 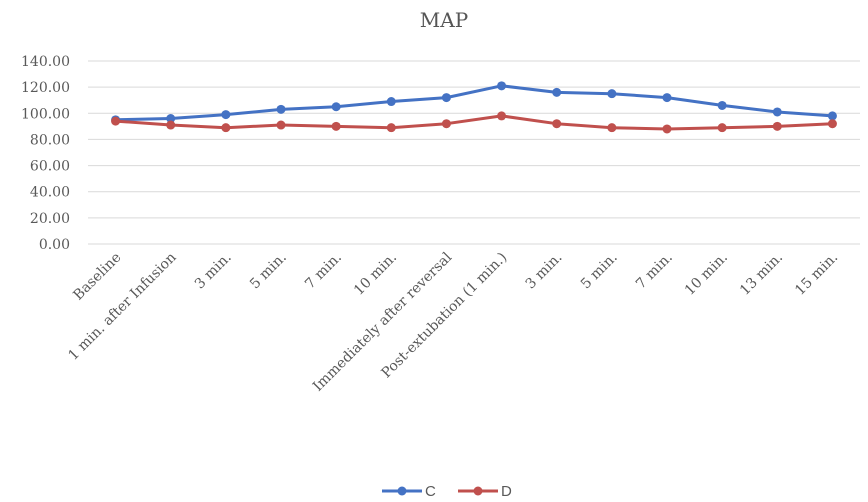 What do you see at coordinates (816, 274) in the screenshot?
I see `x-tick-label: 15 min.` at bounding box center [816, 274].